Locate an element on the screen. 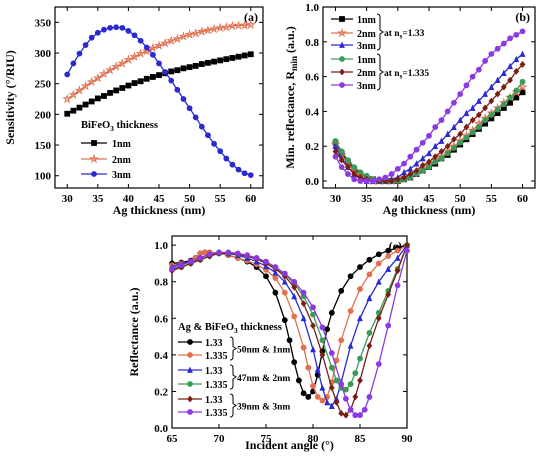 The height and width of the screenshot is (457, 550). x-tick-label: 70 is located at coordinates (220, 439).